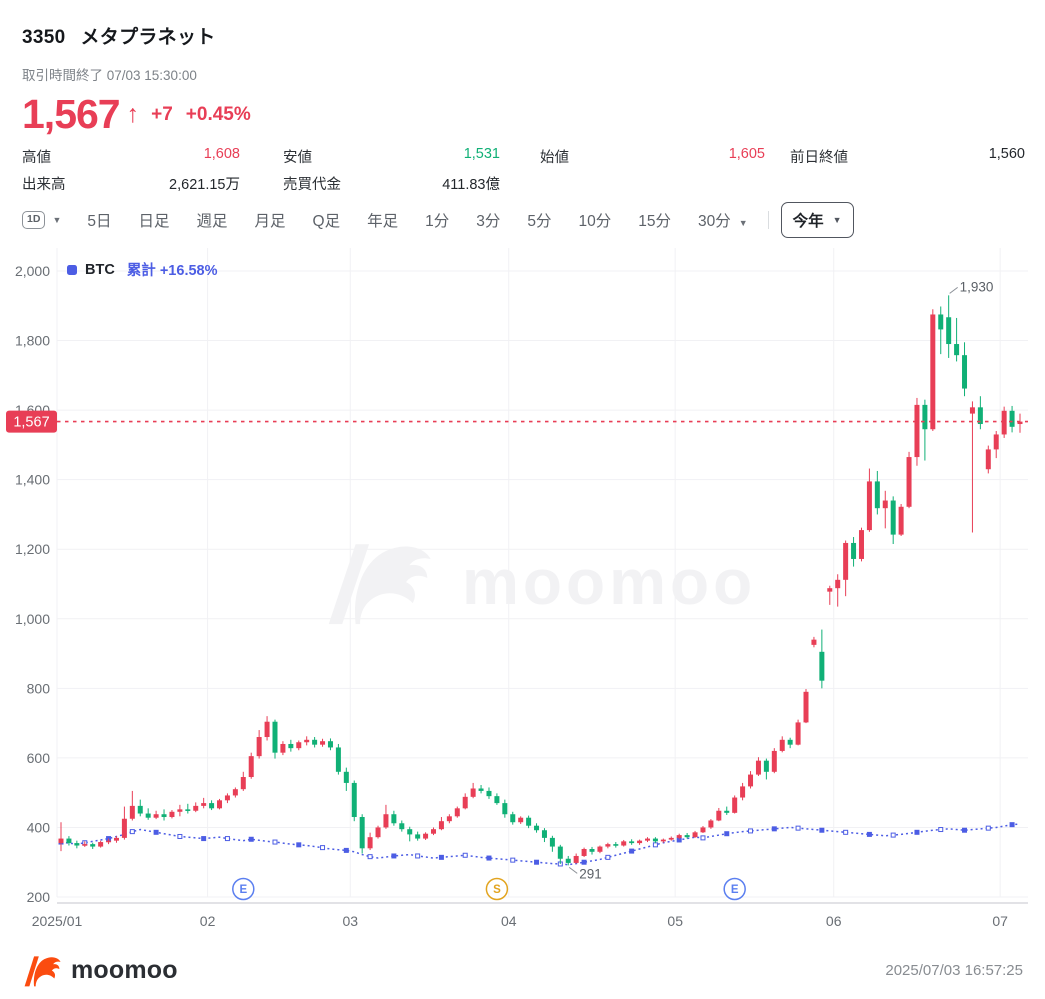 This screenshot has width=1045, height=999. What do you see at coordinates (204, 185) in the screenshot?
I see `stat-value: 2,621.15万` at bounding box center [204, 185].